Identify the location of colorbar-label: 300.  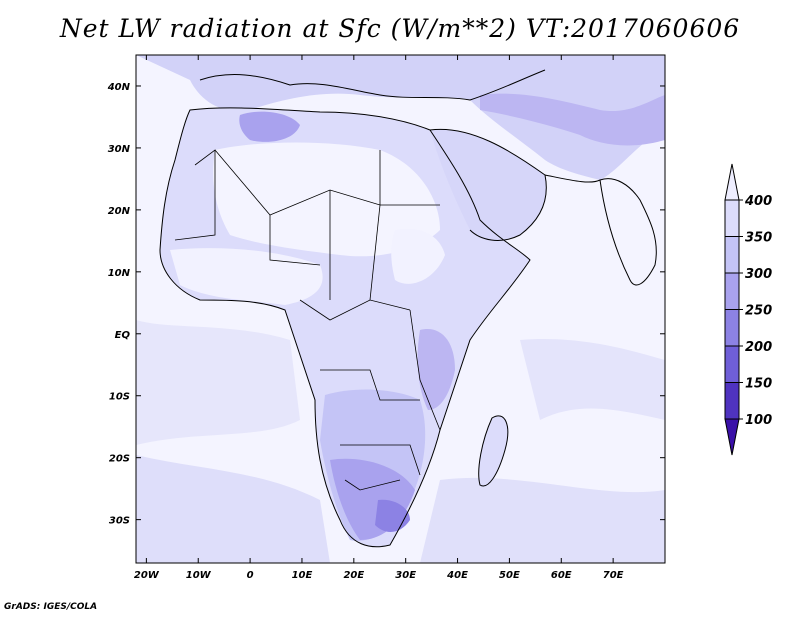
(758, 274).